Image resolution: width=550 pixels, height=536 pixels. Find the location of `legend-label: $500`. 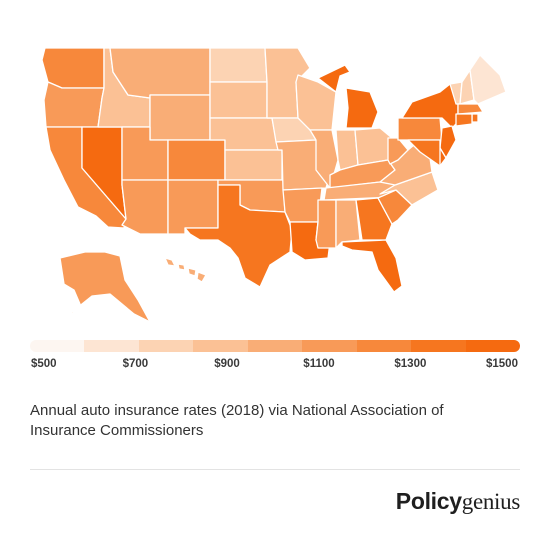

legend-label: $500 is located at coordinates (44, 364).